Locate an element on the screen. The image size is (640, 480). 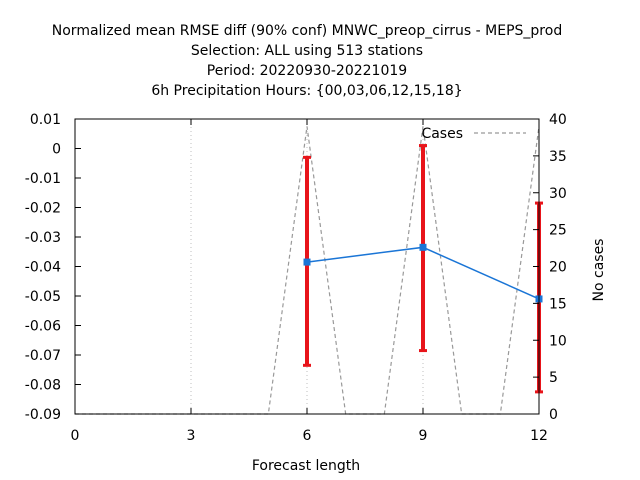
y-tick-label-3: -0.02 is located at coordinates (43, 209).